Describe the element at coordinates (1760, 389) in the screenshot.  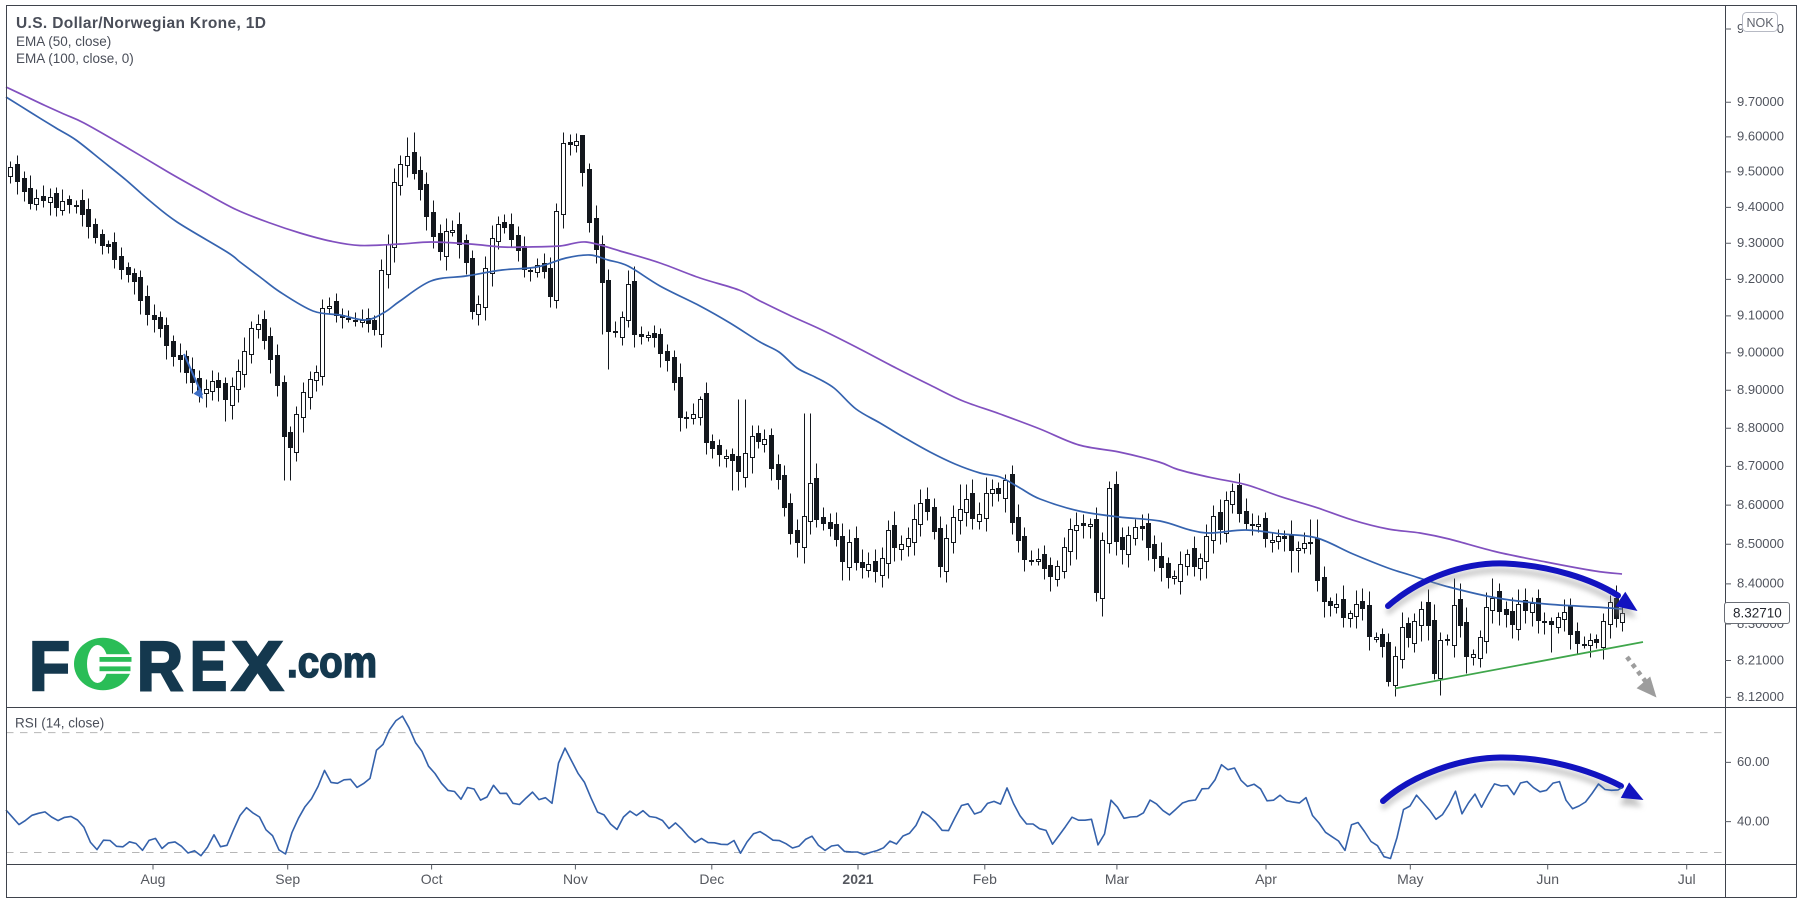
I see `svg-text: 8.90000` at that location.